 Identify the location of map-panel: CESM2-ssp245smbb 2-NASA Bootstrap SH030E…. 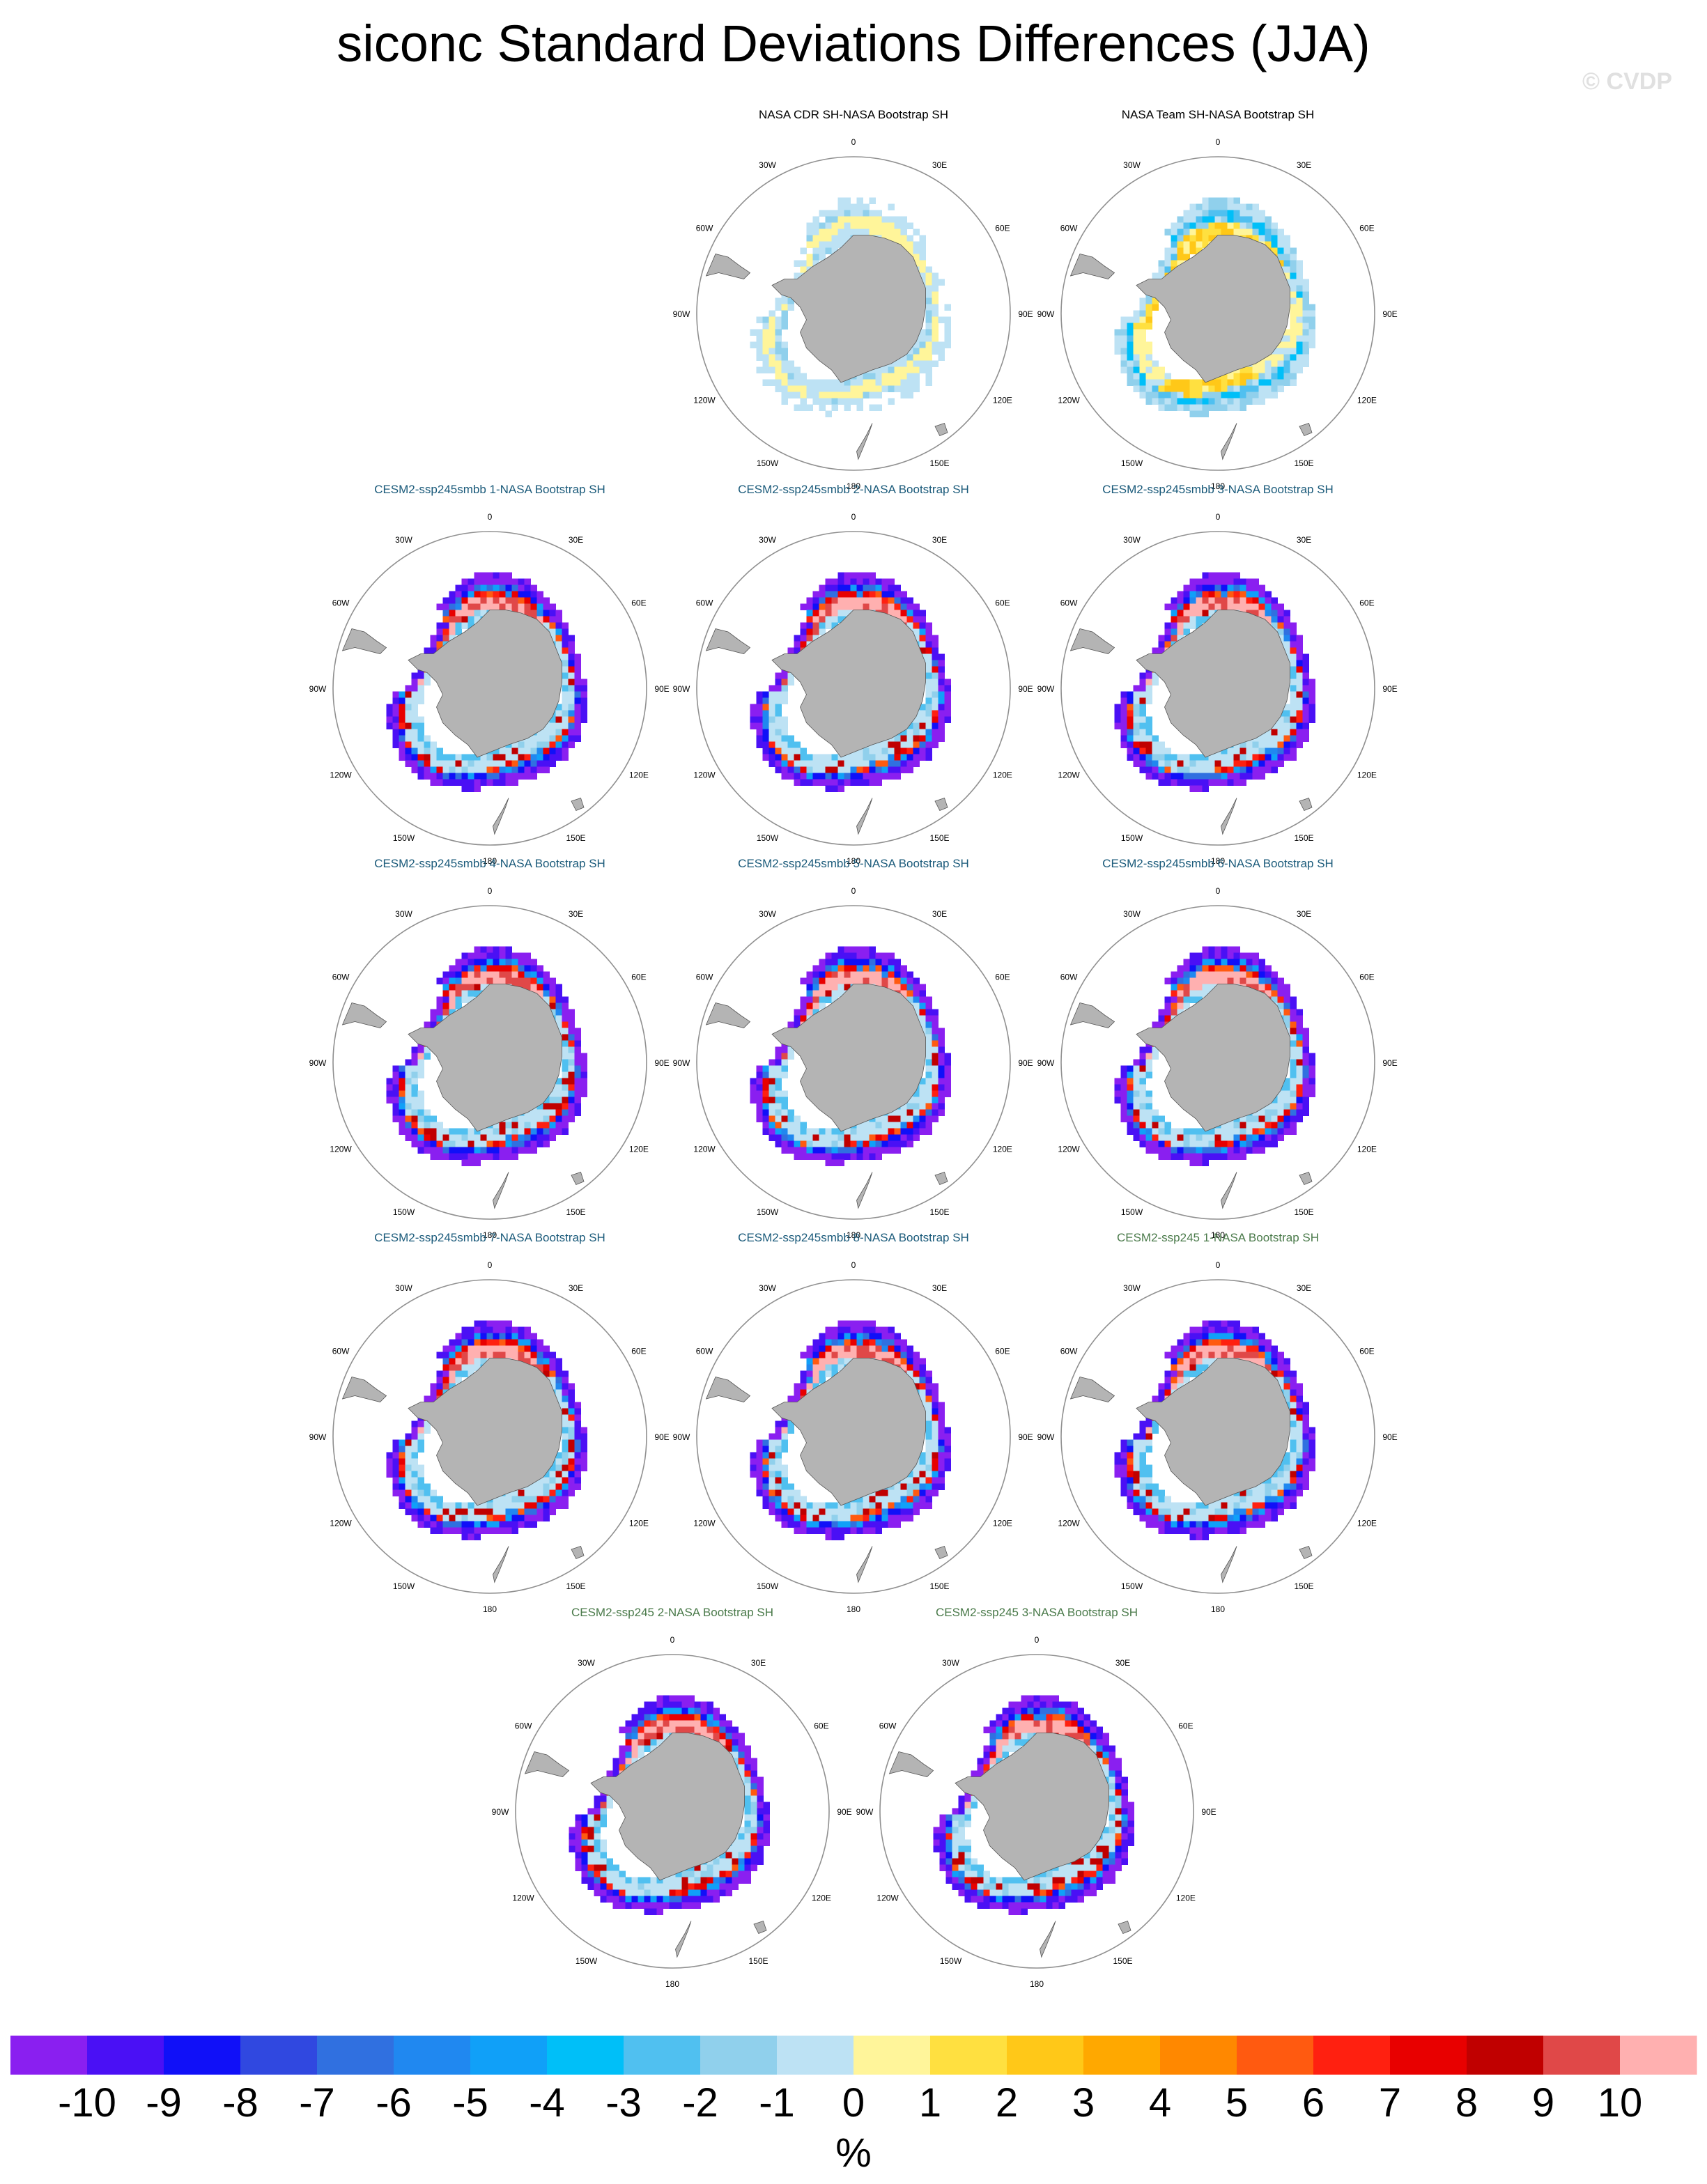
(853, 674).